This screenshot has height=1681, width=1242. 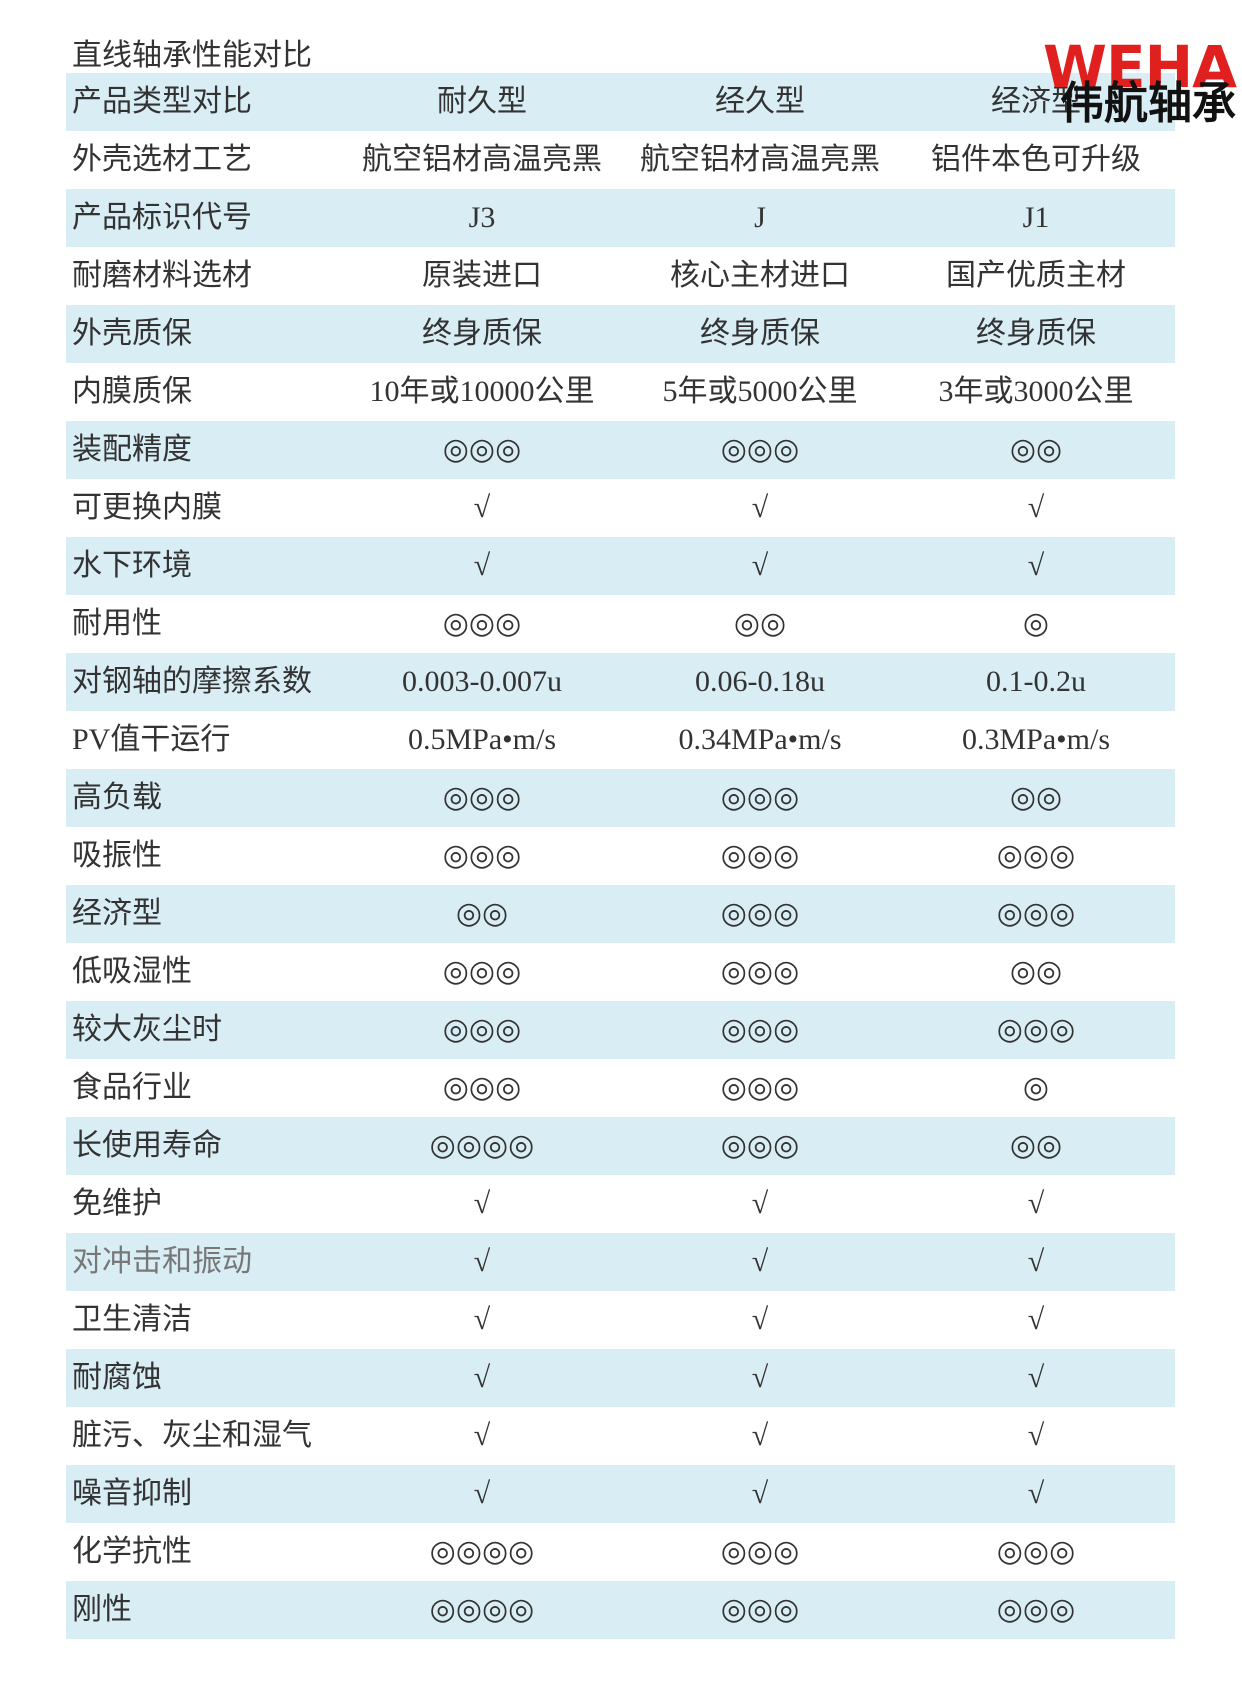 I want to click on table-row: 较大灰尘时 ◎◎◎ ◎◎◎ ◎◎◎, so click(x=620, y=1030).